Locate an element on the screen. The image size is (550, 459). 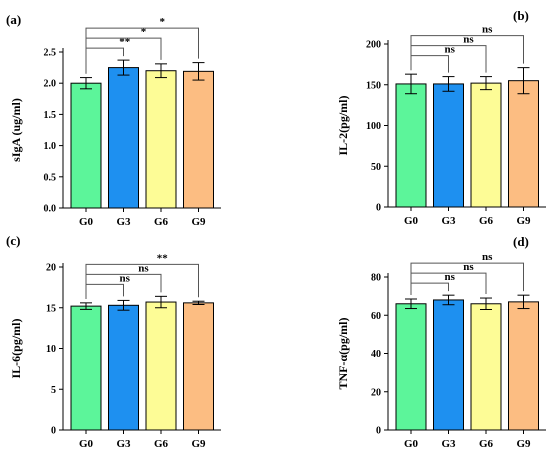
y-tick-label: 200 is located at coordinates (373, 45).